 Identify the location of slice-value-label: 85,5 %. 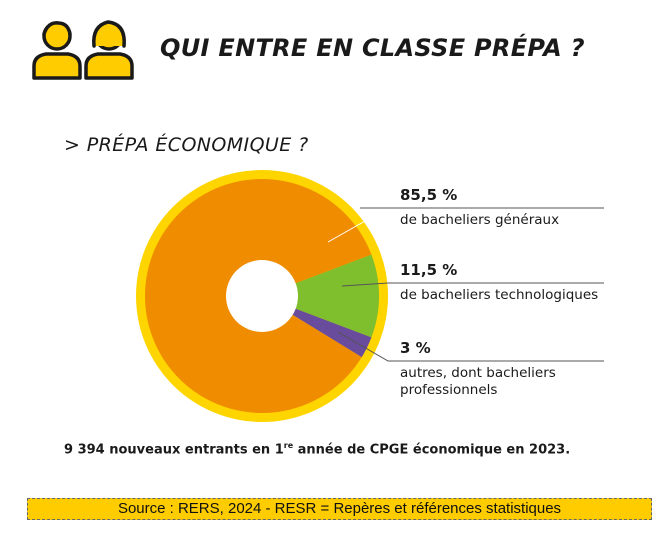
(428, 195).